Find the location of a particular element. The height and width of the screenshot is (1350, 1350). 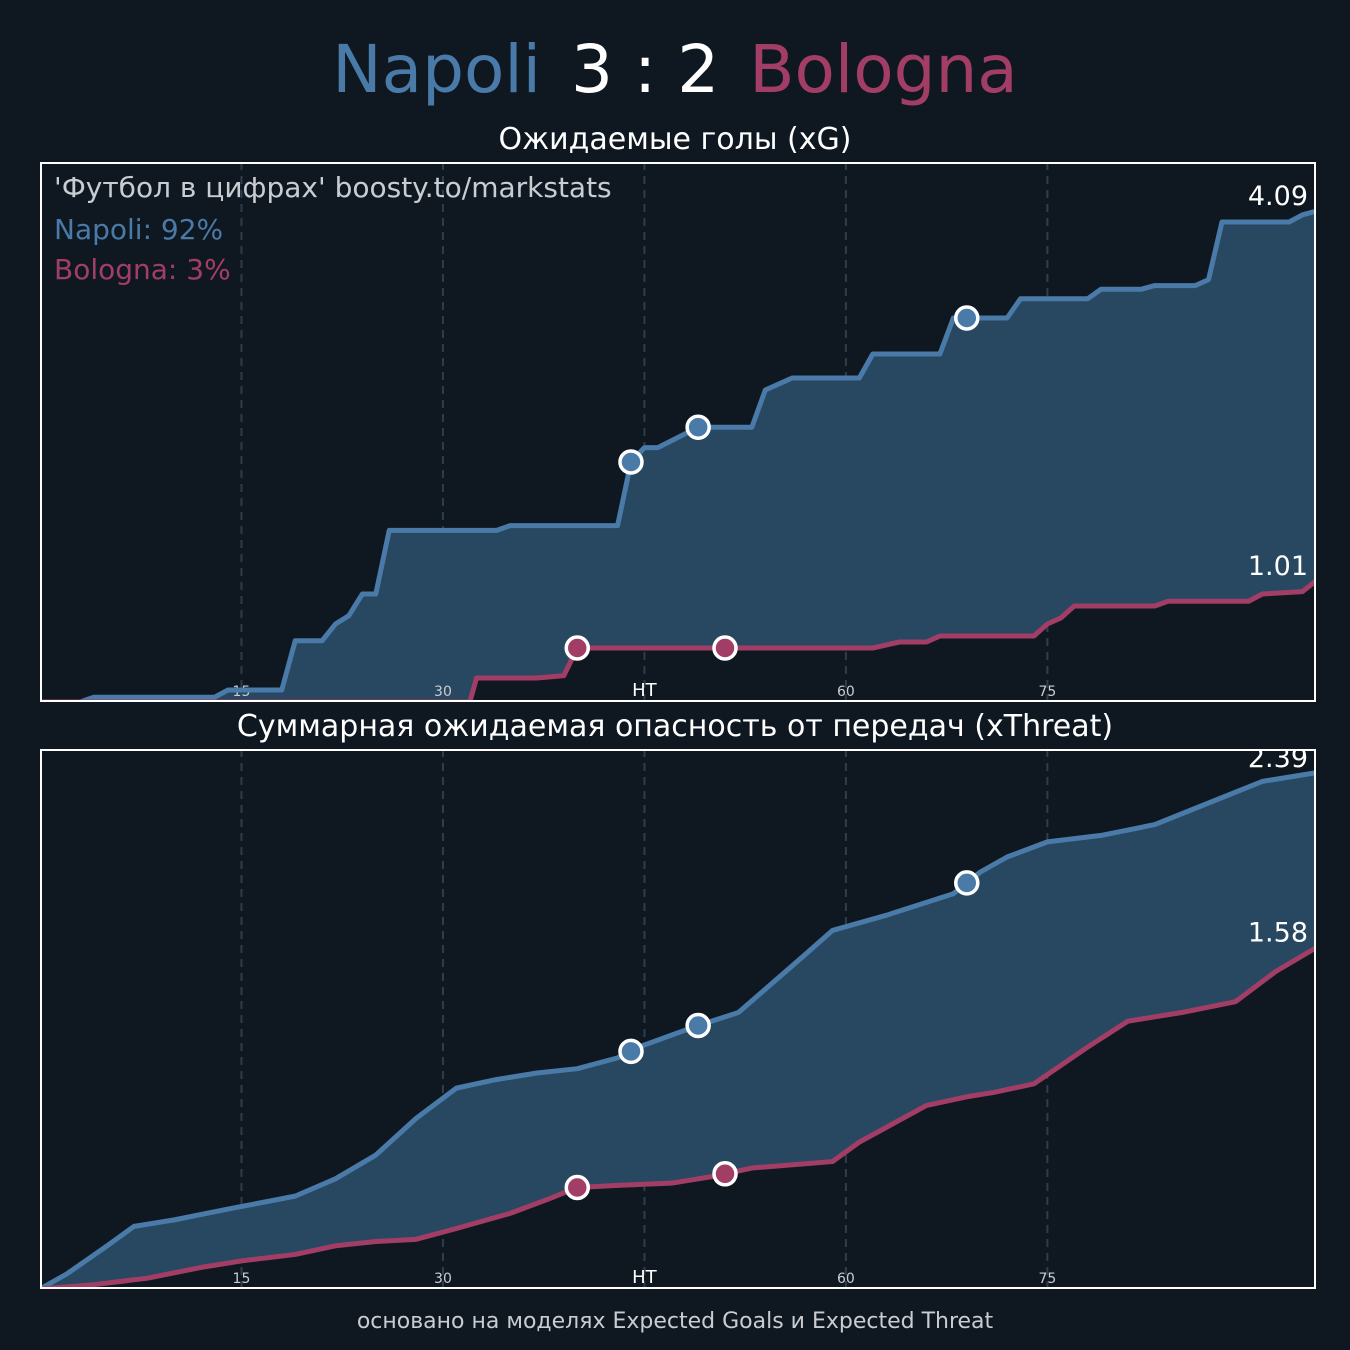

away-team-name: Bologna is located at coordinates (883, 69).